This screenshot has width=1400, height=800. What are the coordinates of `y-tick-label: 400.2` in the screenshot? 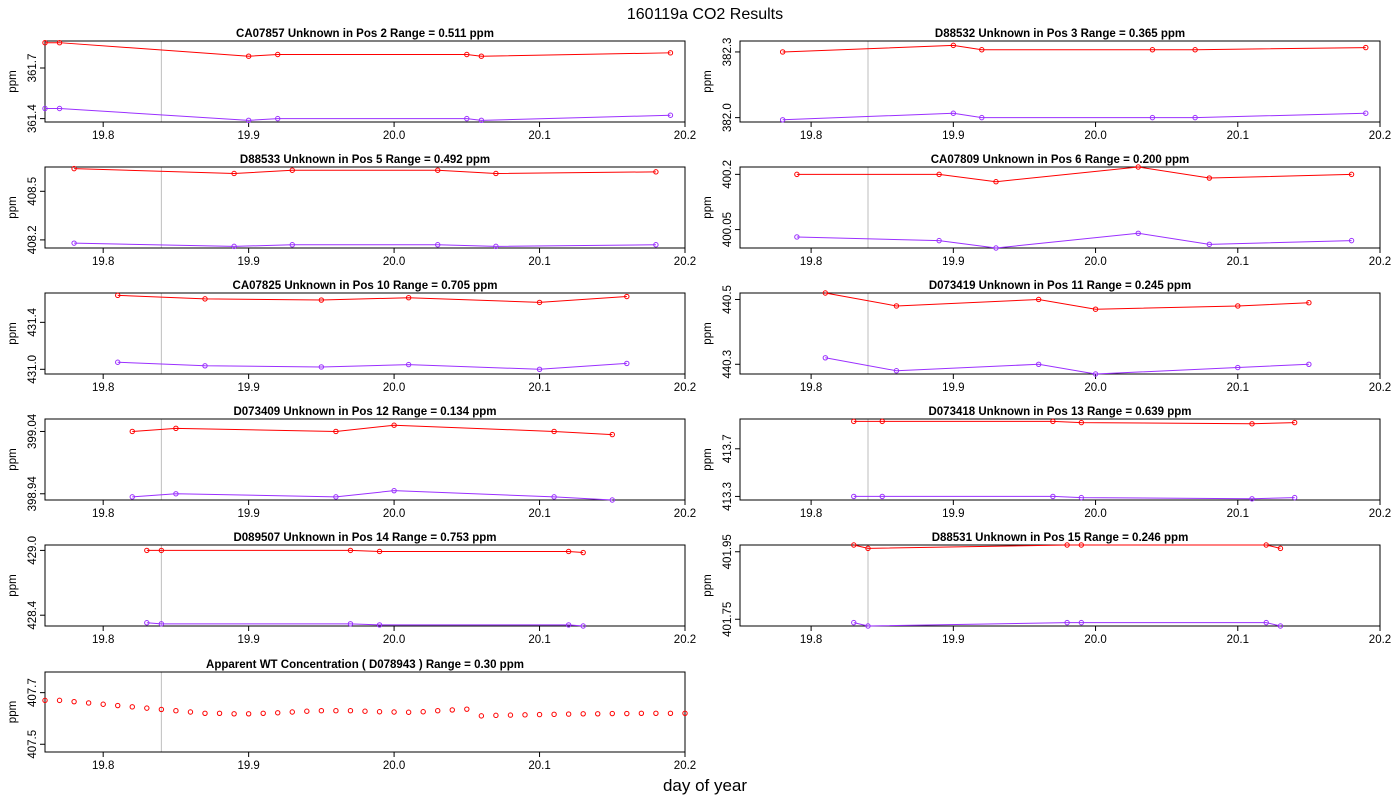 It's located at (728, 174).